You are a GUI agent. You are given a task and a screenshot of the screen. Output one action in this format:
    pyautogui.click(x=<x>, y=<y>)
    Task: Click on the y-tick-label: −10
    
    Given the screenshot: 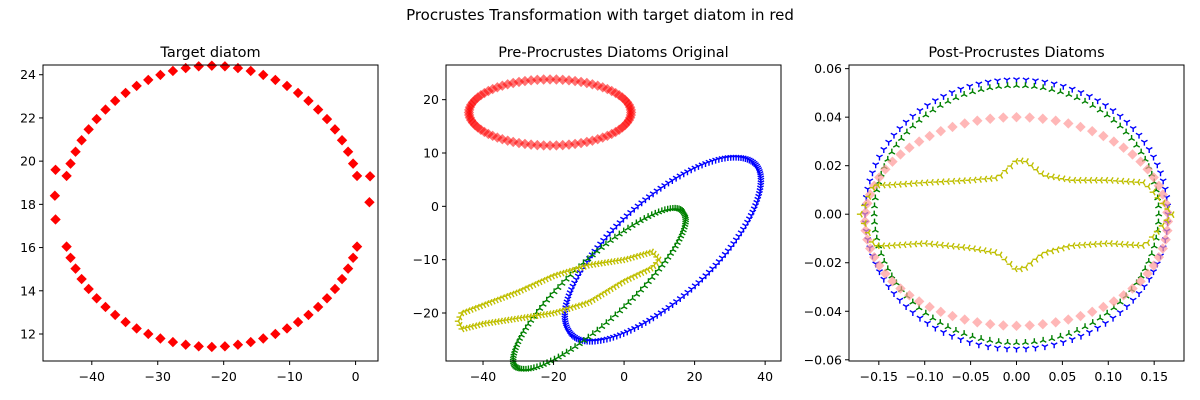 What is the action you would take?
    pyautogui.click(x=426, y=259)
    